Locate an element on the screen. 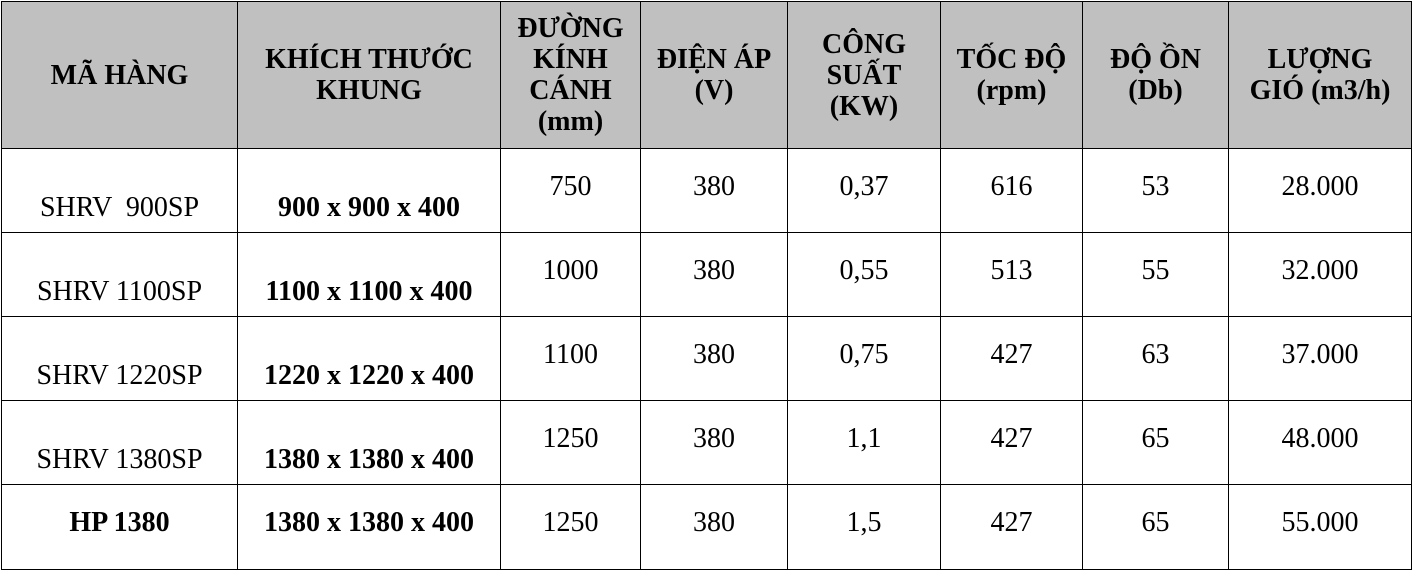  table-cell: 55.000 is located at coordinates (1320, 527).